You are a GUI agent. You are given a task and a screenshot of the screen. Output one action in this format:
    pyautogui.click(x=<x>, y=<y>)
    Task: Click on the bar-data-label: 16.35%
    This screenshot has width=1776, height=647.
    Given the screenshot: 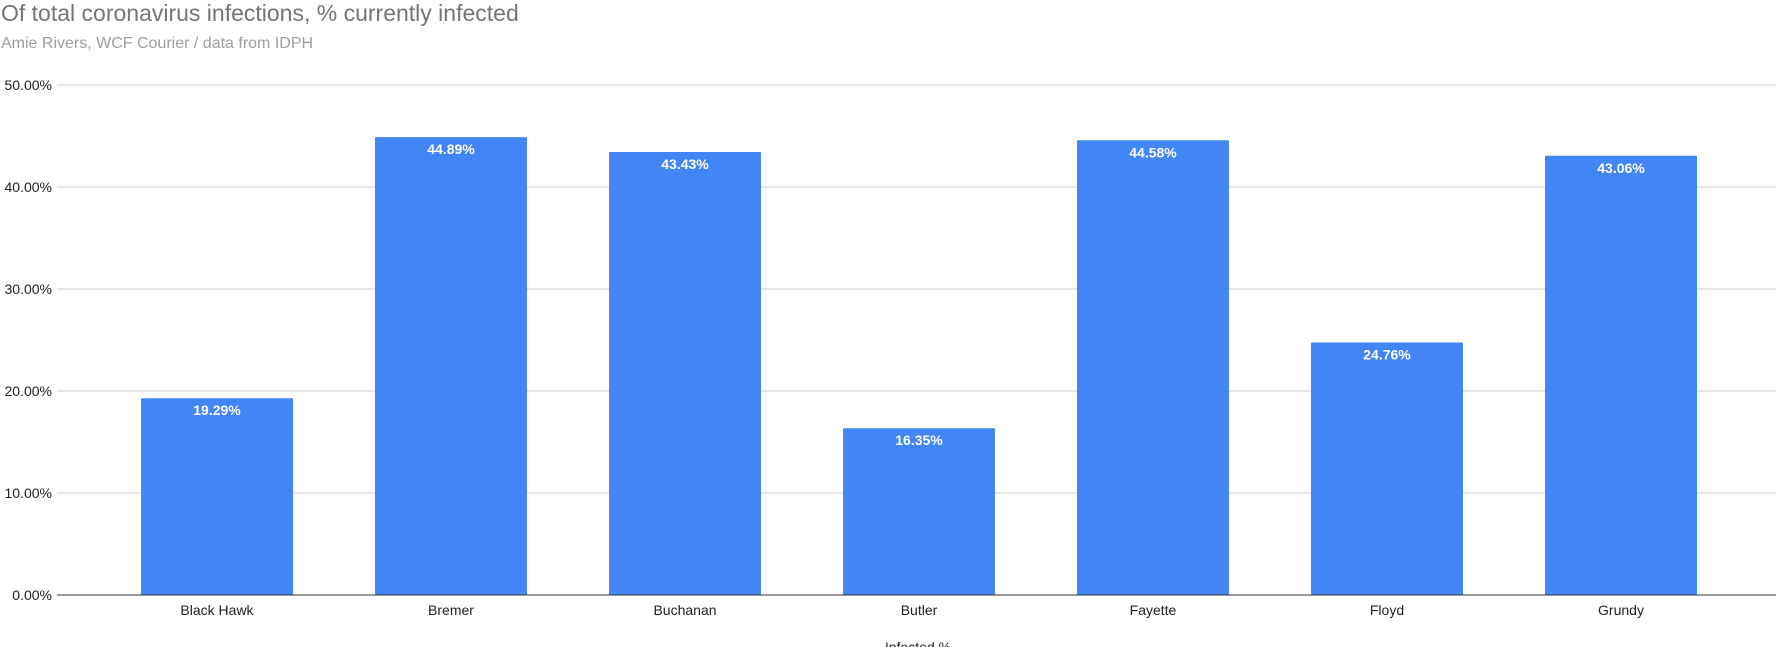 What is the action you would take?
    pyautogui.click(x=919, y=440)
    